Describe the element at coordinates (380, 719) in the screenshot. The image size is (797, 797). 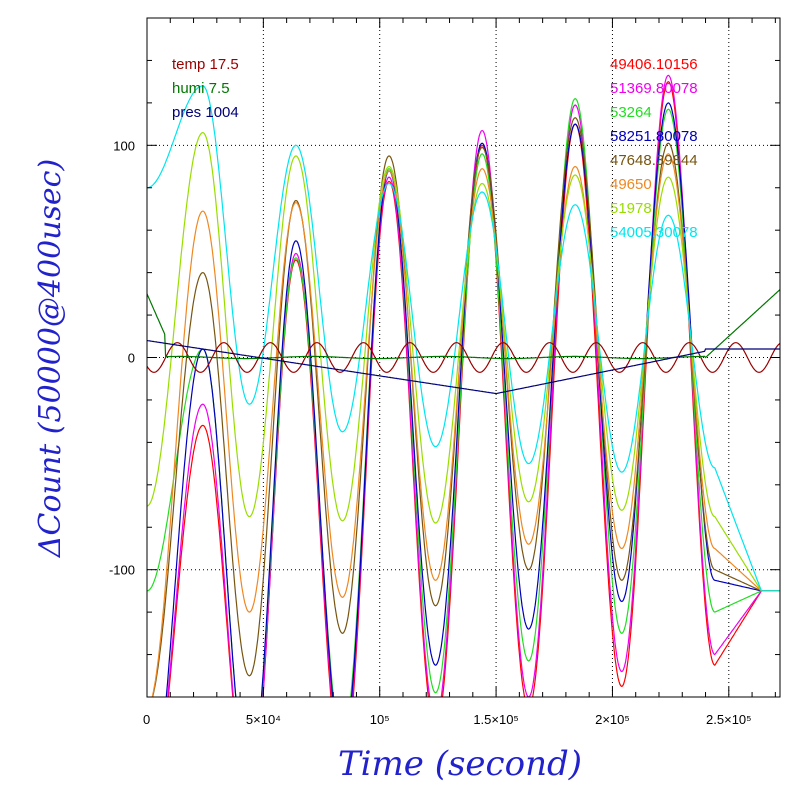
I see `x-tick-label: 10⁵` at that location.